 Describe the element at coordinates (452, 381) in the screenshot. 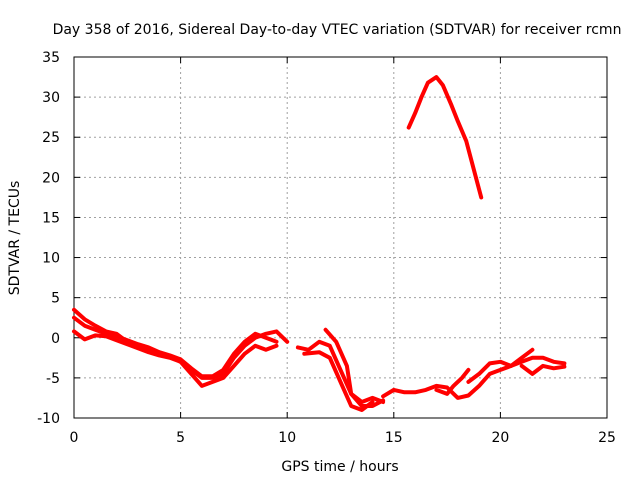

I see `series-line-sat-i` at that location.